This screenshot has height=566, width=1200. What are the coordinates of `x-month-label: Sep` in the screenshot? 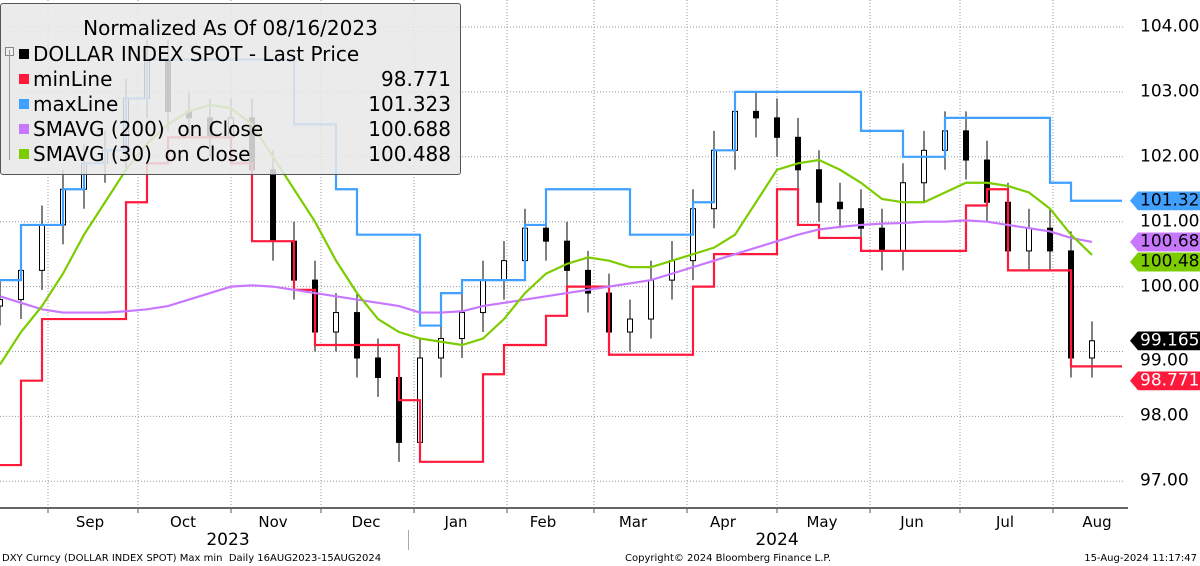 It's located at (90, 522).